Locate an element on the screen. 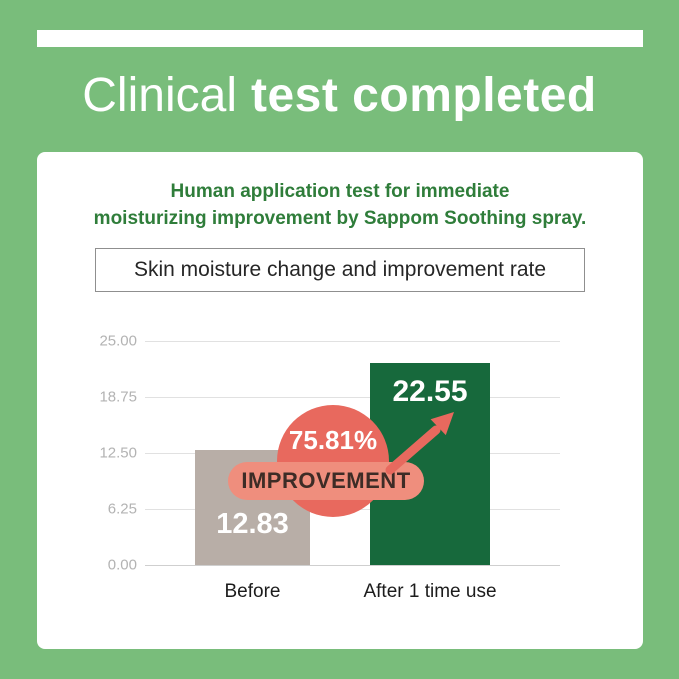 This screenshot has width=679, height=679. top-divider-bar is located at coordinates (340, 38).